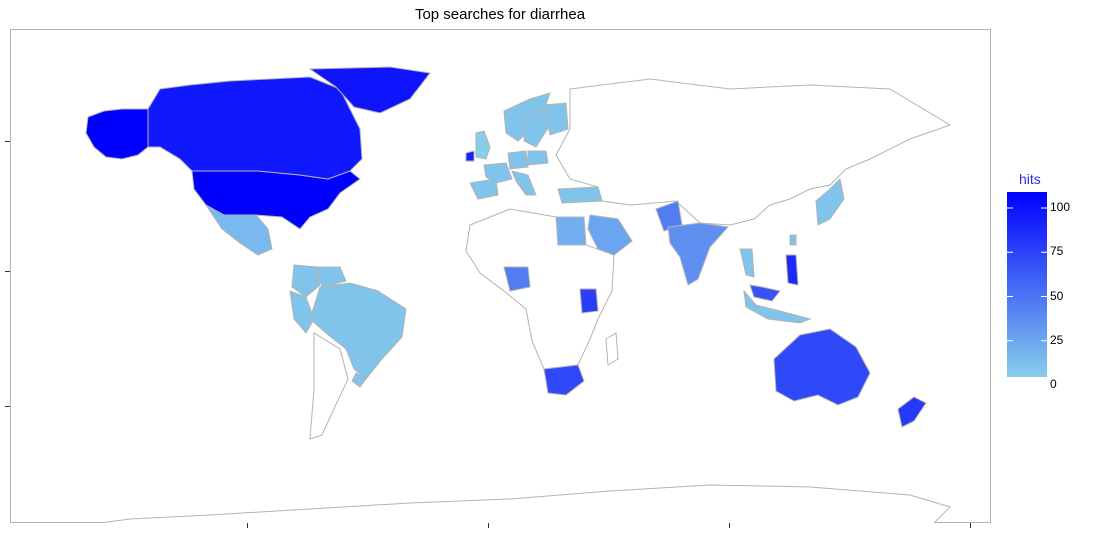 The height and width of the screenshot is (534, 1097). I want to click on country-asia-outline, so click(753, 152).